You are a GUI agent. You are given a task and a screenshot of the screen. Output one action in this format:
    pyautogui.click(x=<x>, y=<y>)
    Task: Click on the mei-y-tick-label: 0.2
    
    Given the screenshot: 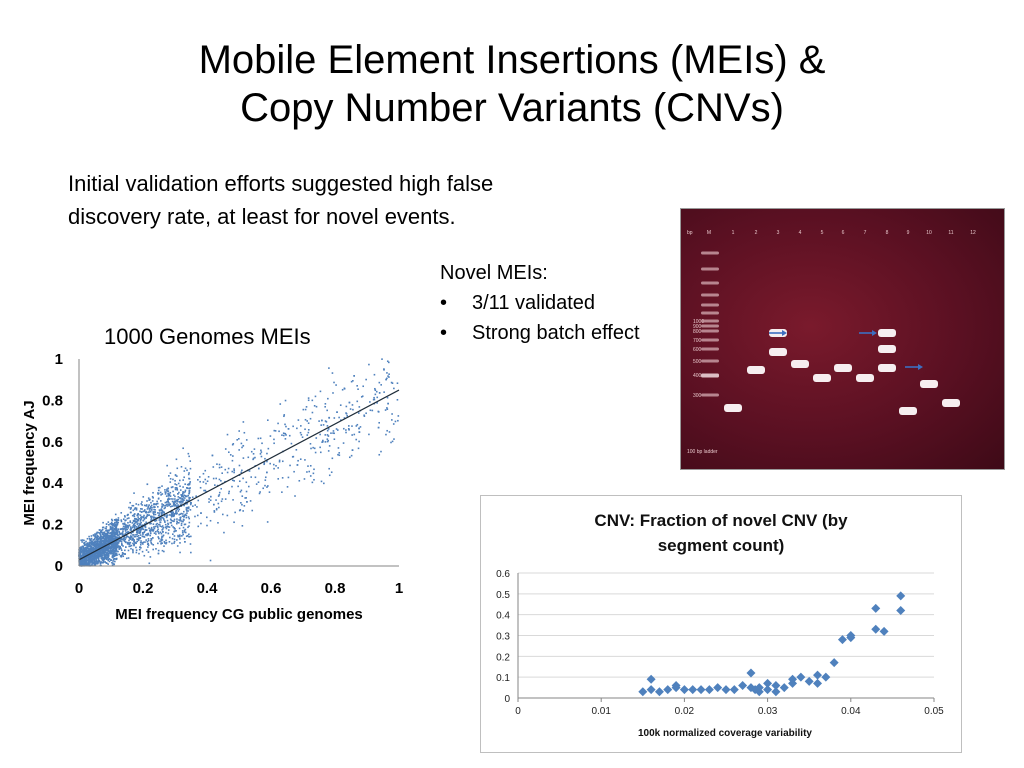 What is the action you would take?
    pyautogui.click(x=52, y=525)
    